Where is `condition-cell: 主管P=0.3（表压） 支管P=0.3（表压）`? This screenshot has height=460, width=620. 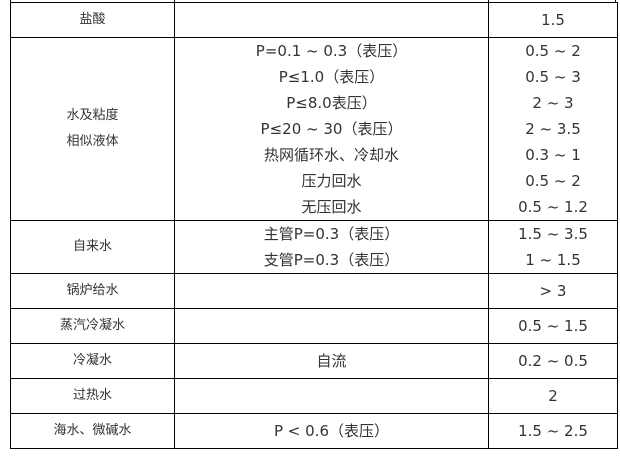
condition-cell: 主管P=0.3（表压） 支管P=0.3（表压） is located at coordinates (331, 247).